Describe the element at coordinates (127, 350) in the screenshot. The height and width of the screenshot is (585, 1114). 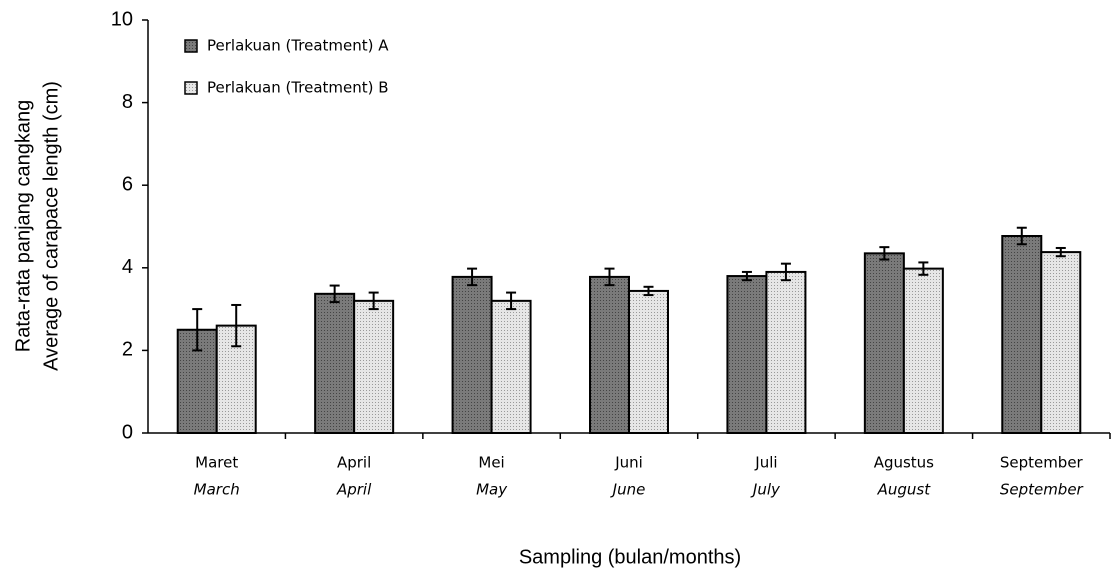
I see `y-tick-label: 2` at that location.